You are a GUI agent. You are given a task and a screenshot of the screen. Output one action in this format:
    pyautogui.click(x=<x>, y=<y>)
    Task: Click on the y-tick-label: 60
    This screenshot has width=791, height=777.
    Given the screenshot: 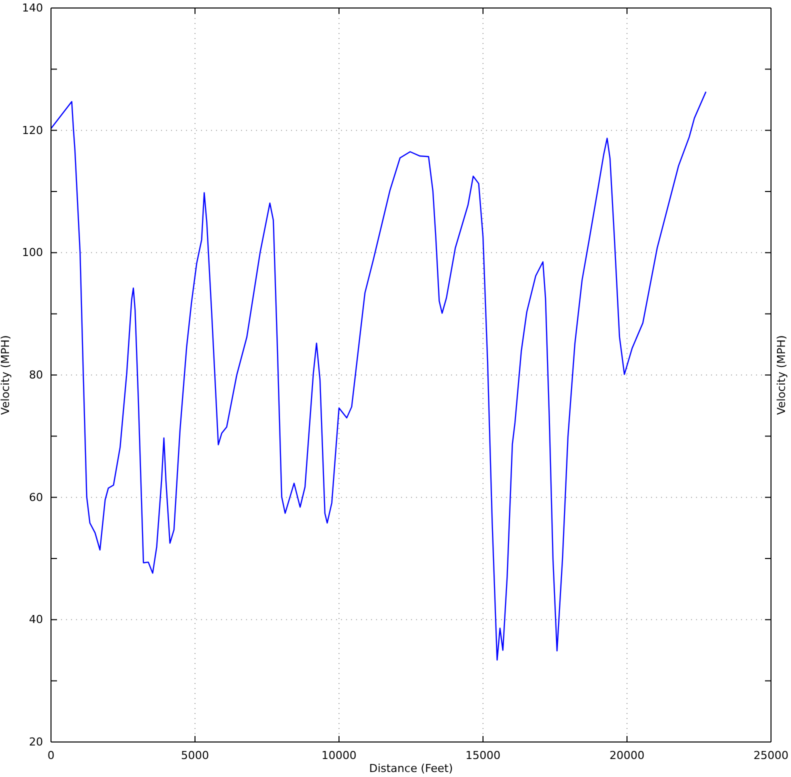 What is the action you would take?
    pyautogui.click(x=36, y=497)
    